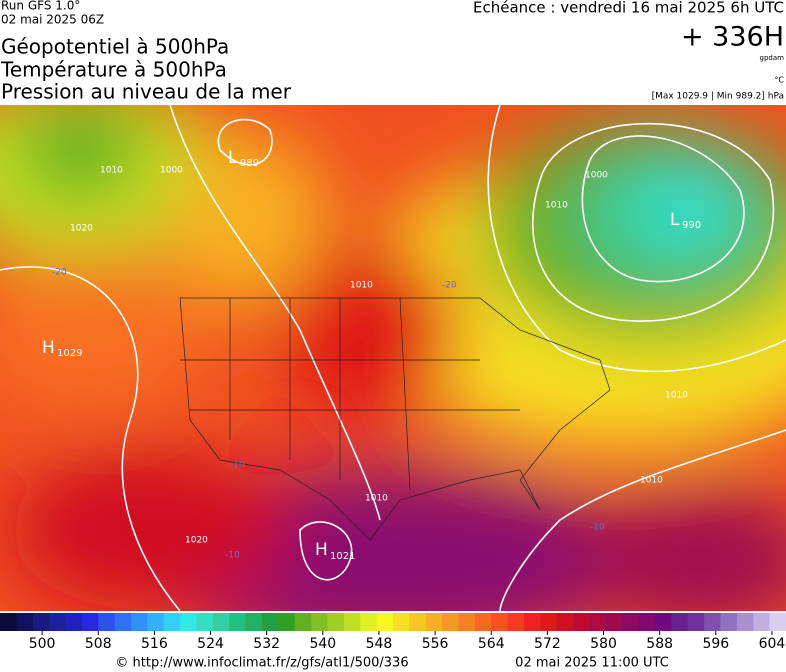 The image size is (786, 672). Describe the element at coordinates (69, 353) in the screenshot. I see `pressure-center-value: 1029` at that location.